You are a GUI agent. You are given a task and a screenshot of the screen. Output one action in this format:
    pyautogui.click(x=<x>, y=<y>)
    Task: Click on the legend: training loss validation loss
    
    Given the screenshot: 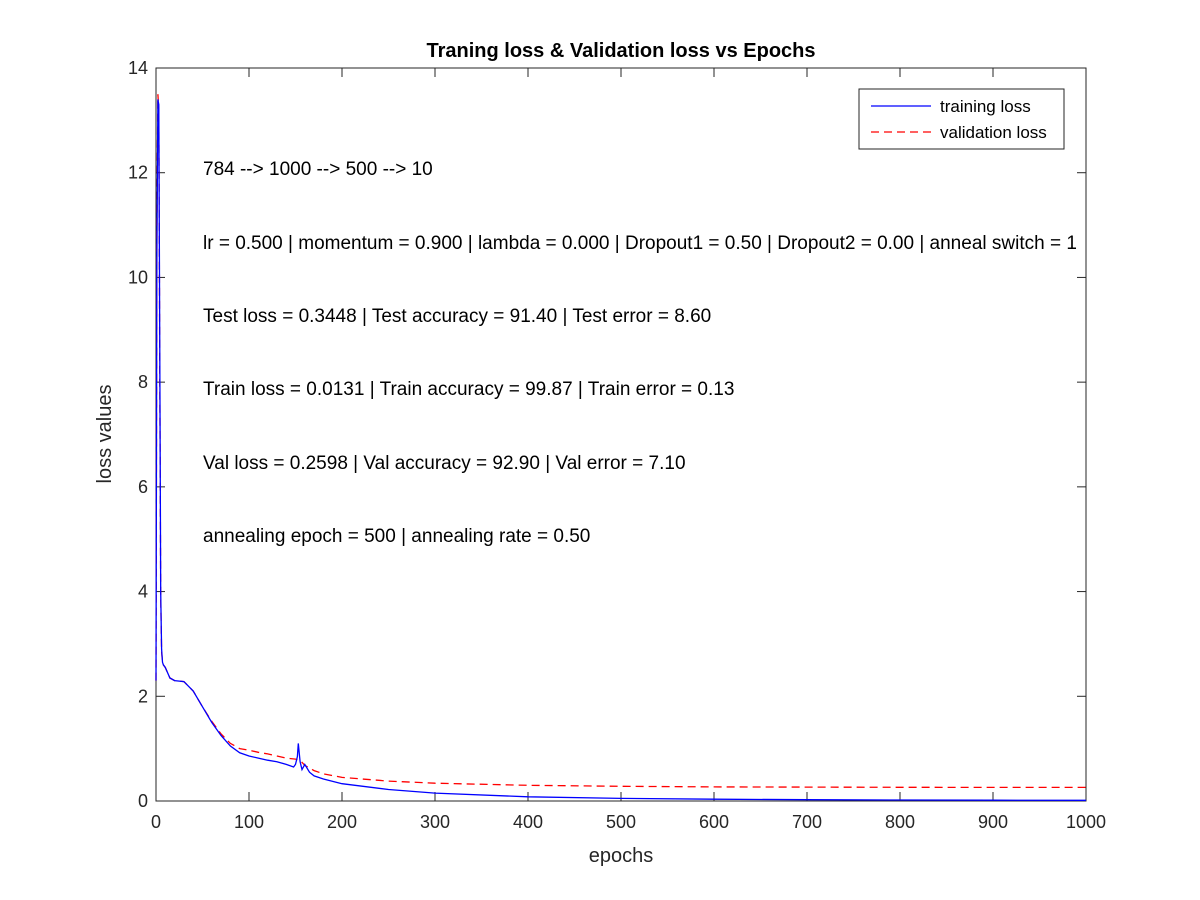 What is the action you would take?
    pyautogui.click(x=961, y=119)
    